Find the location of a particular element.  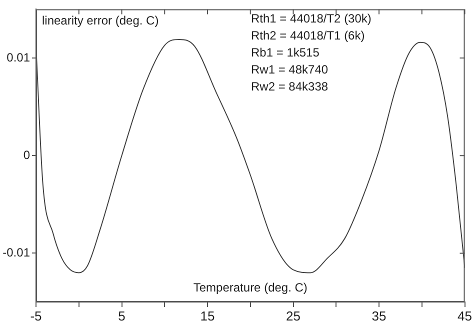

y-tick-label: -0.01 is located at coordinates (16, 253).